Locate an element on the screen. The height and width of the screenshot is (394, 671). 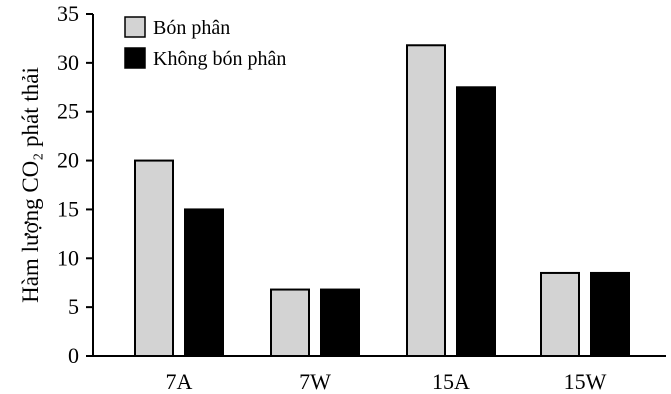
y-tick-label: 35 is located at coordinates (68, 13).